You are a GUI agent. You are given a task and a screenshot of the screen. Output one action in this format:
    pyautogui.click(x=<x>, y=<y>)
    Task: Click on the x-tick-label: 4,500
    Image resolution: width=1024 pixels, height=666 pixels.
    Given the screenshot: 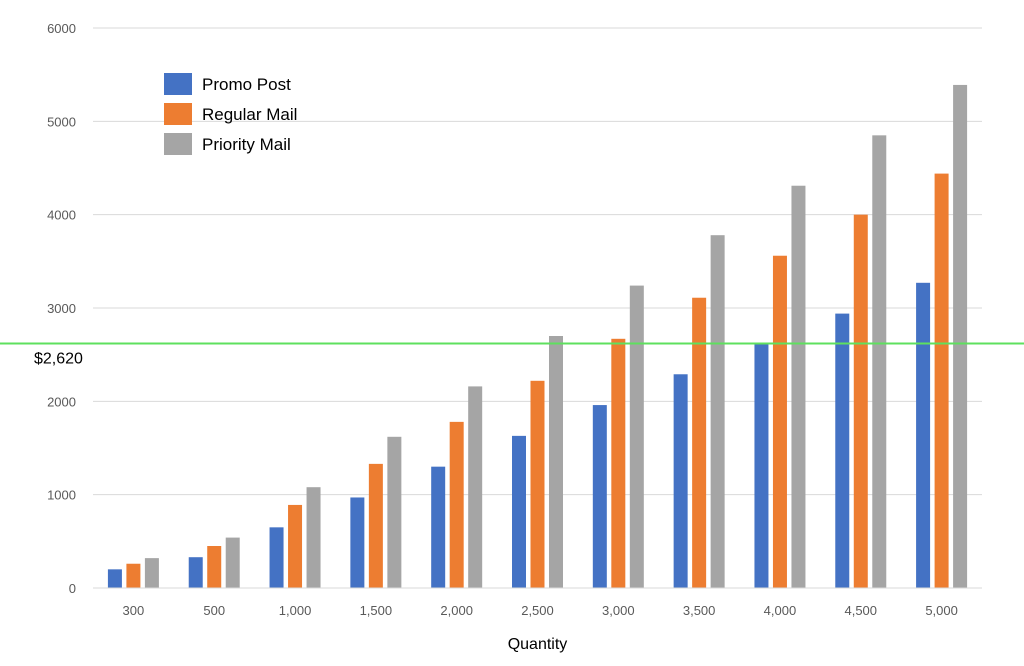 What is the action you would take?
    pyautogui.click(x=860, y=610)
    